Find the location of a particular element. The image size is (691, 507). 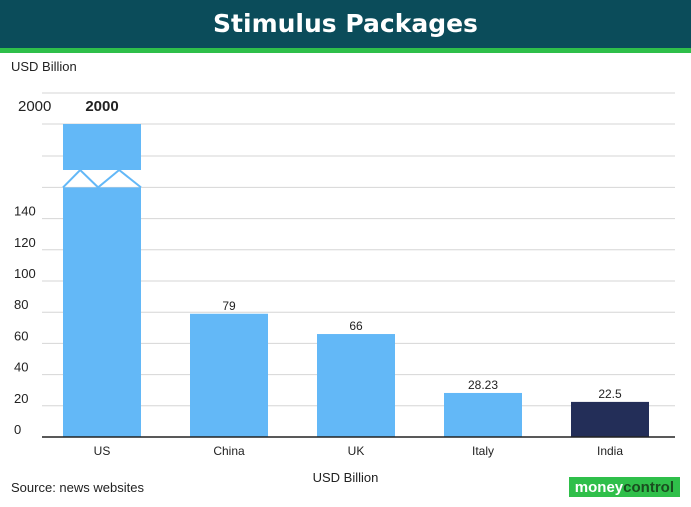

bar-us-lower is located at coordinates (102, 312).